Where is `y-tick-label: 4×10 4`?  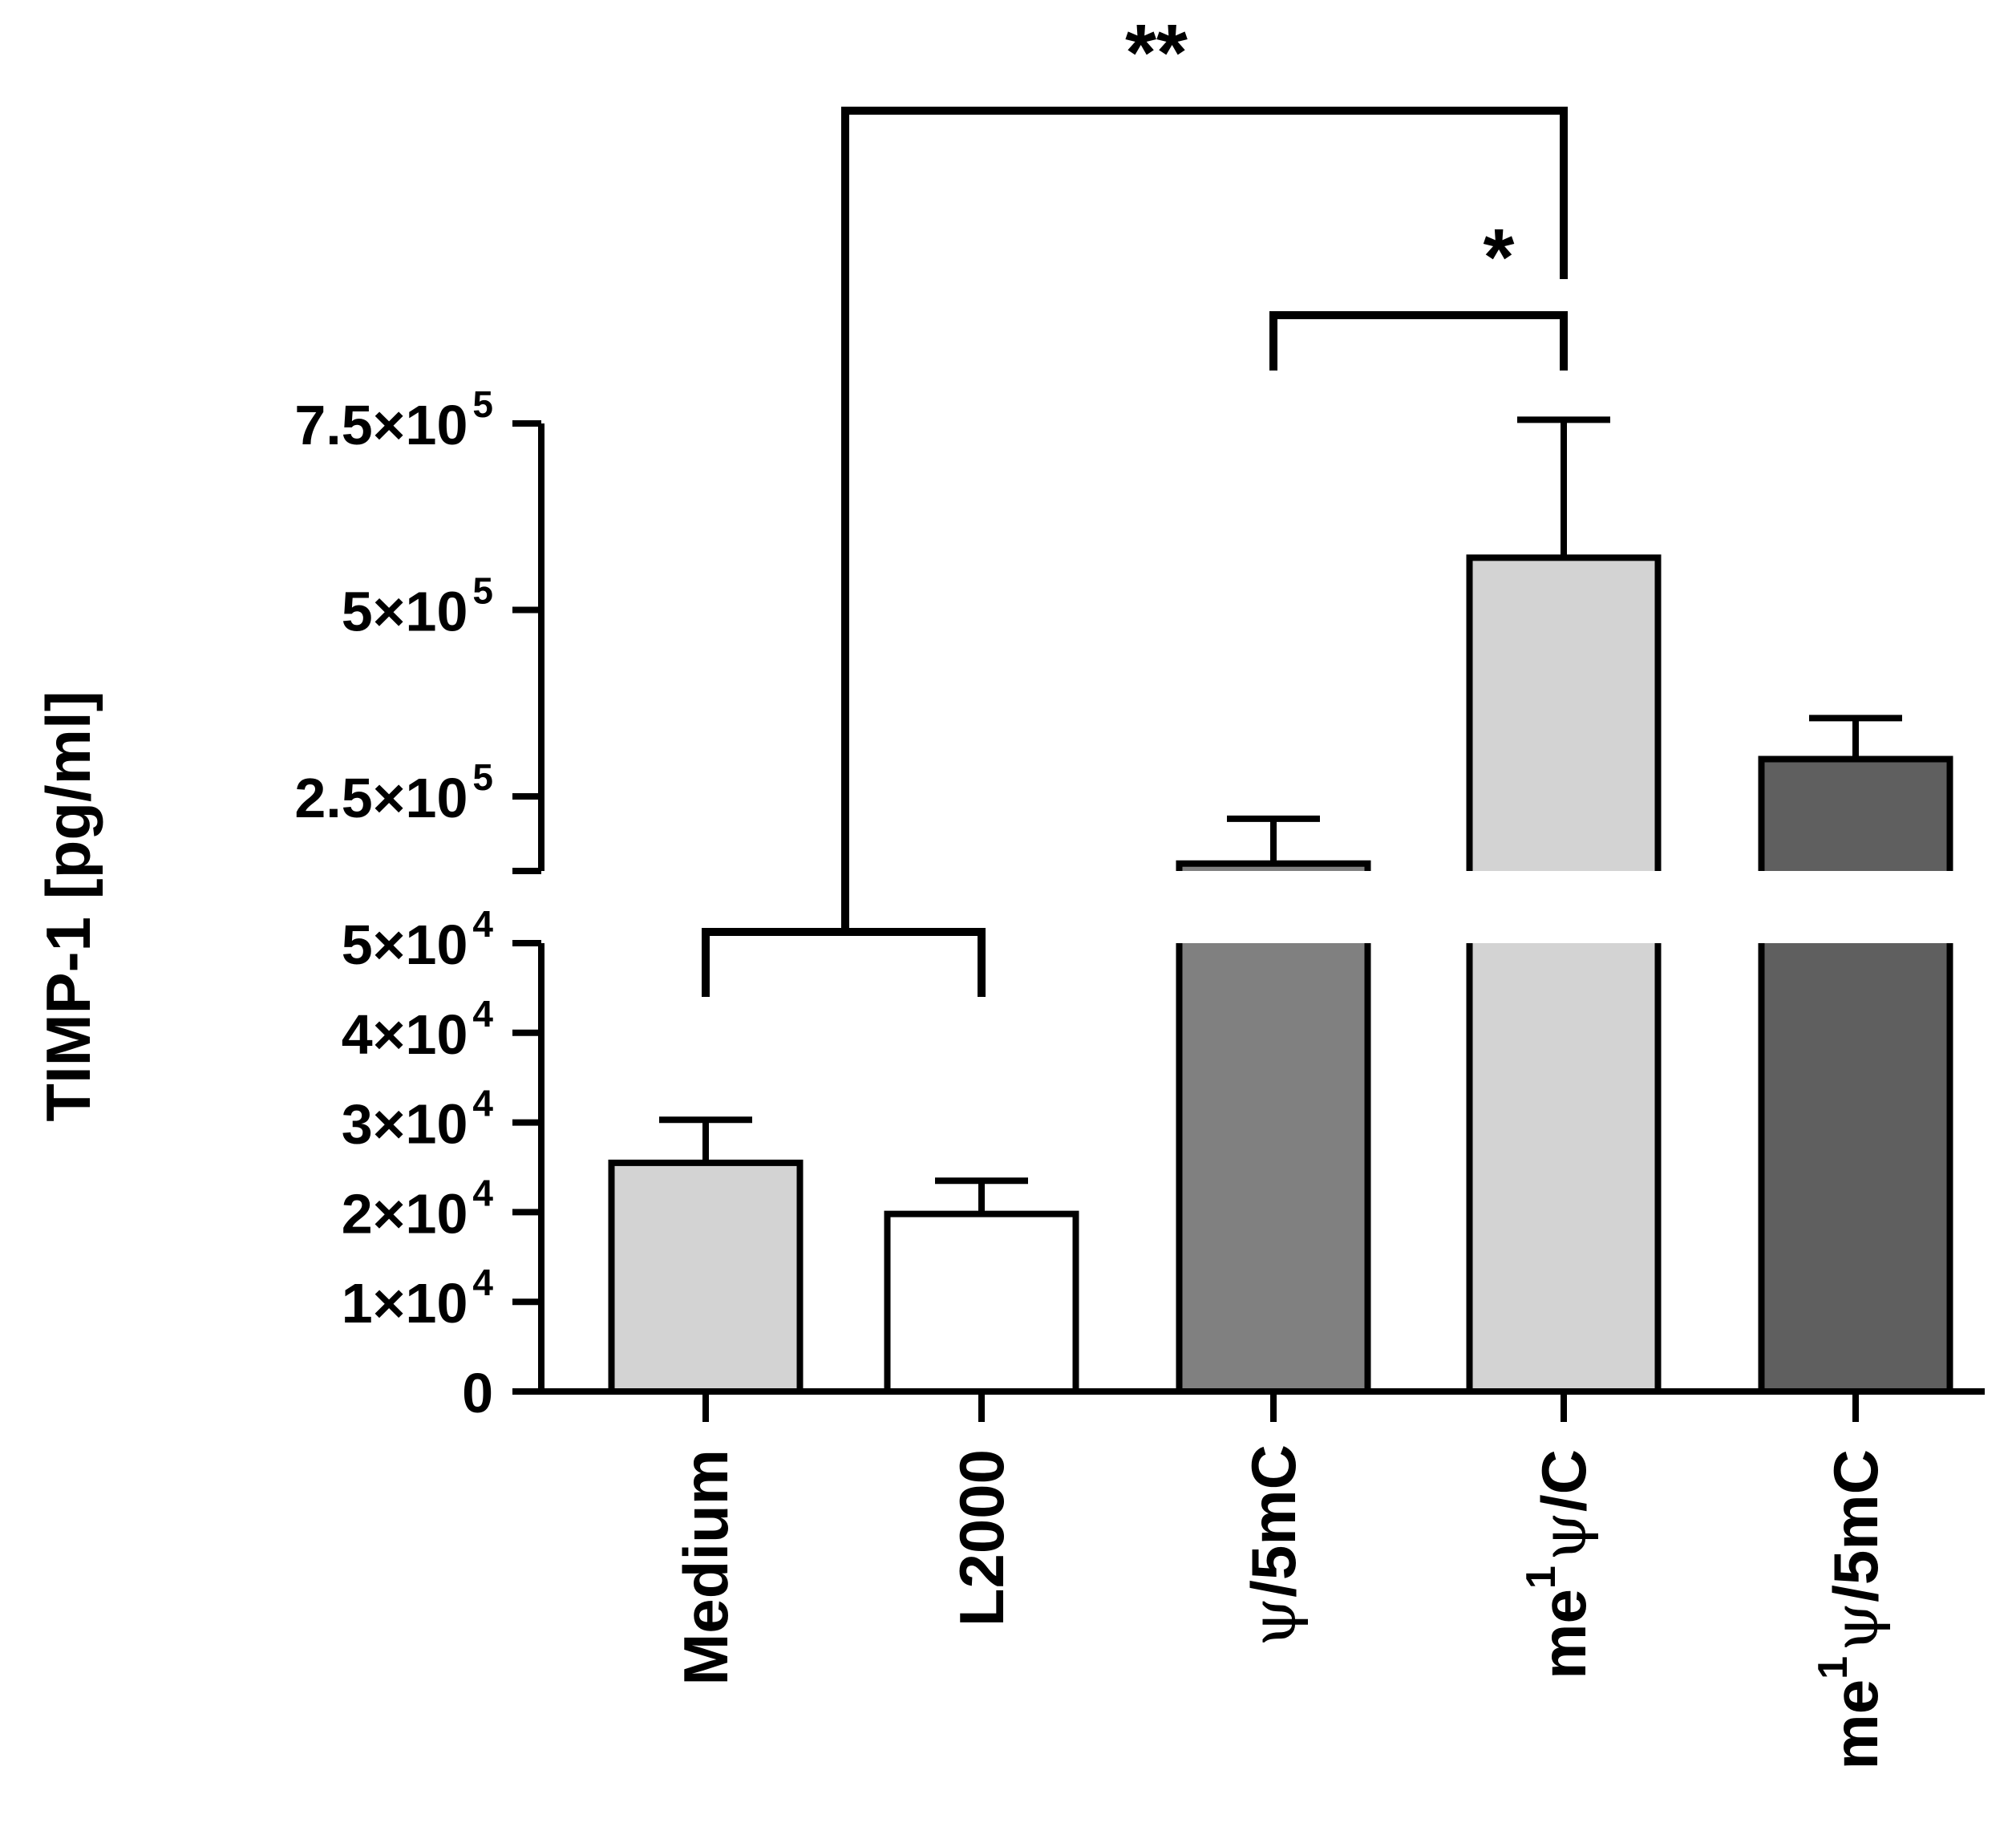
y-tick-label: 4×10 4 is located at coordinates (418, 1029).